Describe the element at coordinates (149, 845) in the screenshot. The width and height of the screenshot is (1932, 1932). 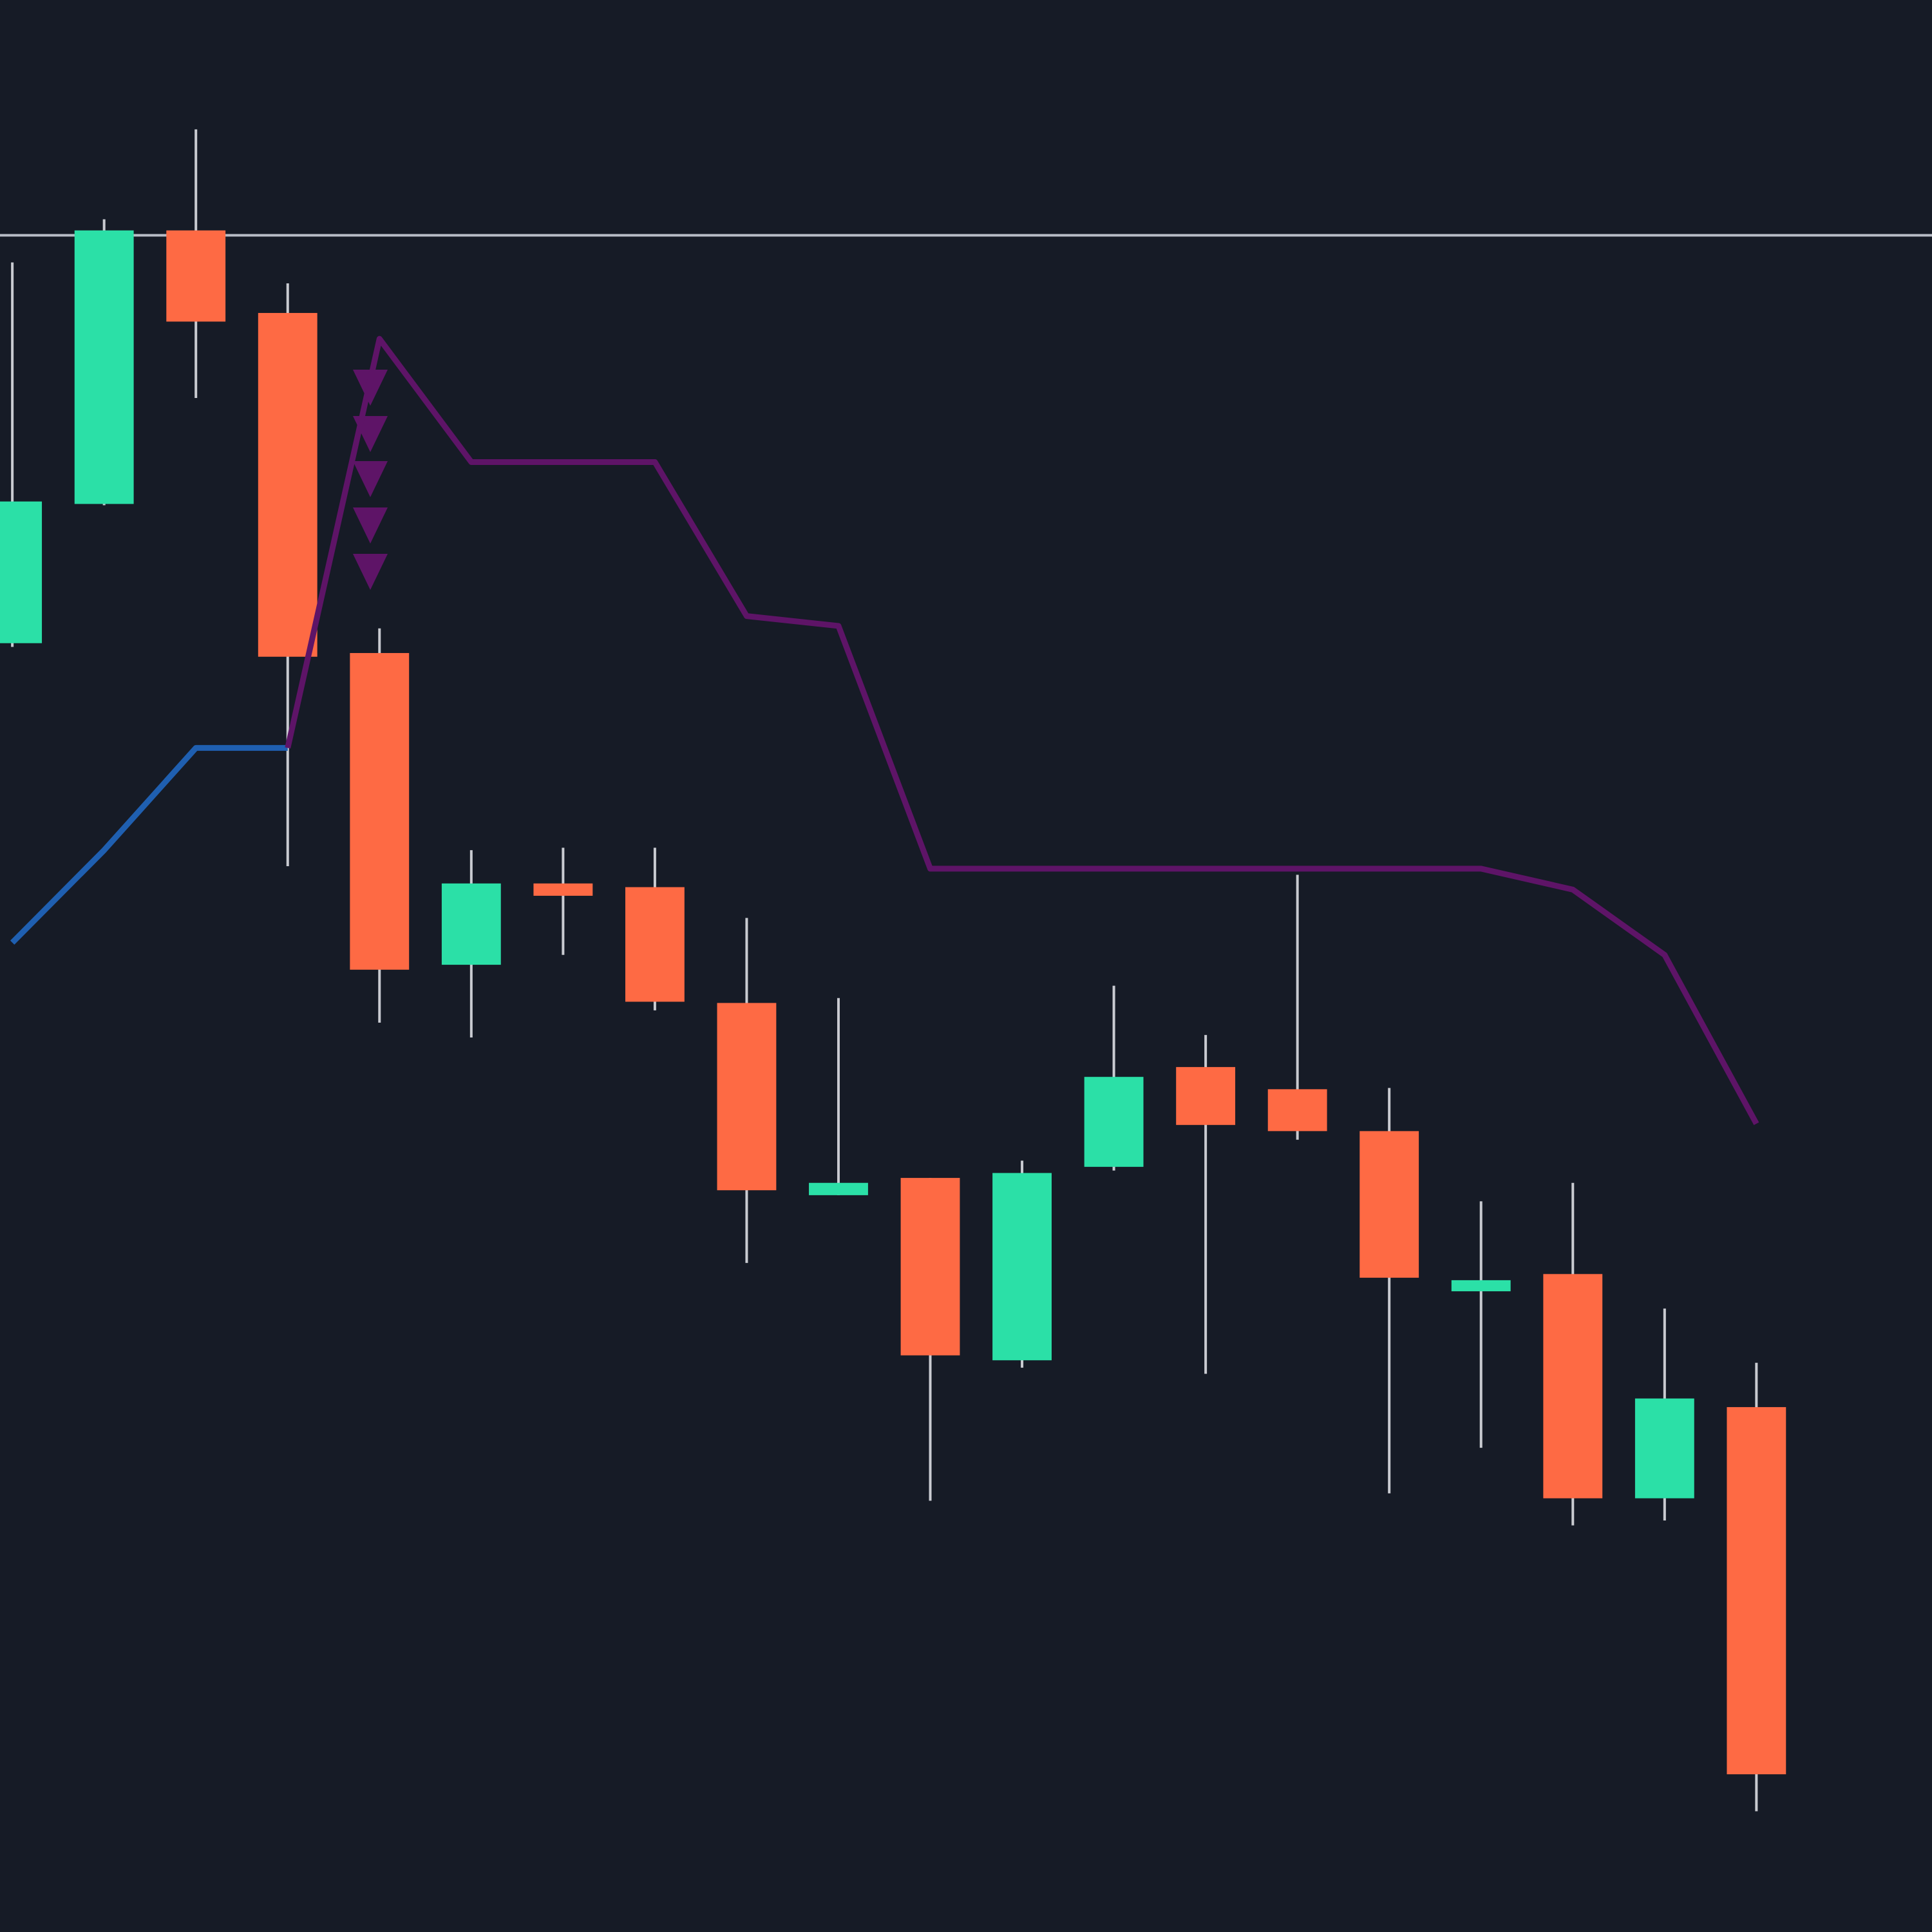
I see `indicator-line` at that location.